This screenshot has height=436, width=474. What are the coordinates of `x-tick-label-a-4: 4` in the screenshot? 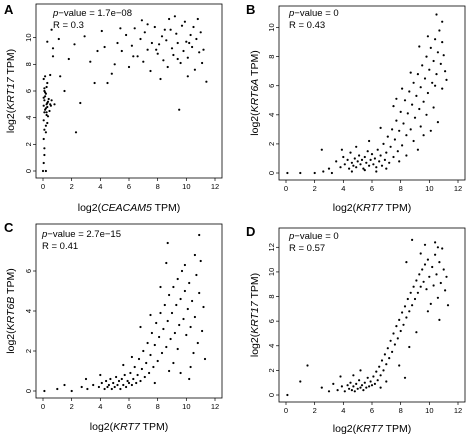 It's located at (100, 186).